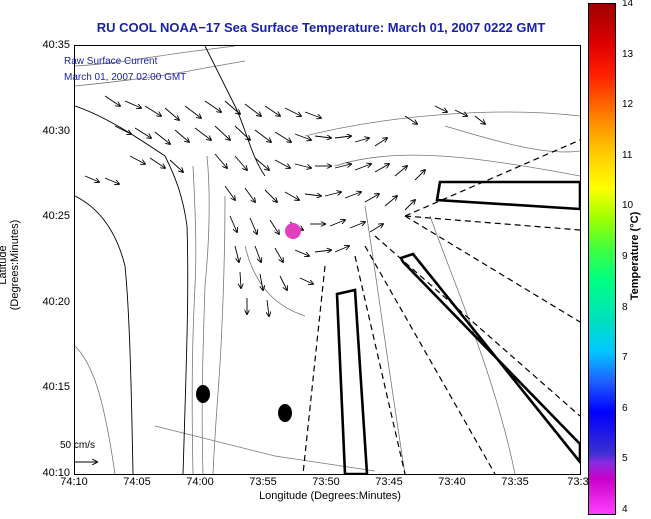 The width and height of the screenshot is (651, 519). I want to click on colorbar-tick-label: 6, so click(625, 408).